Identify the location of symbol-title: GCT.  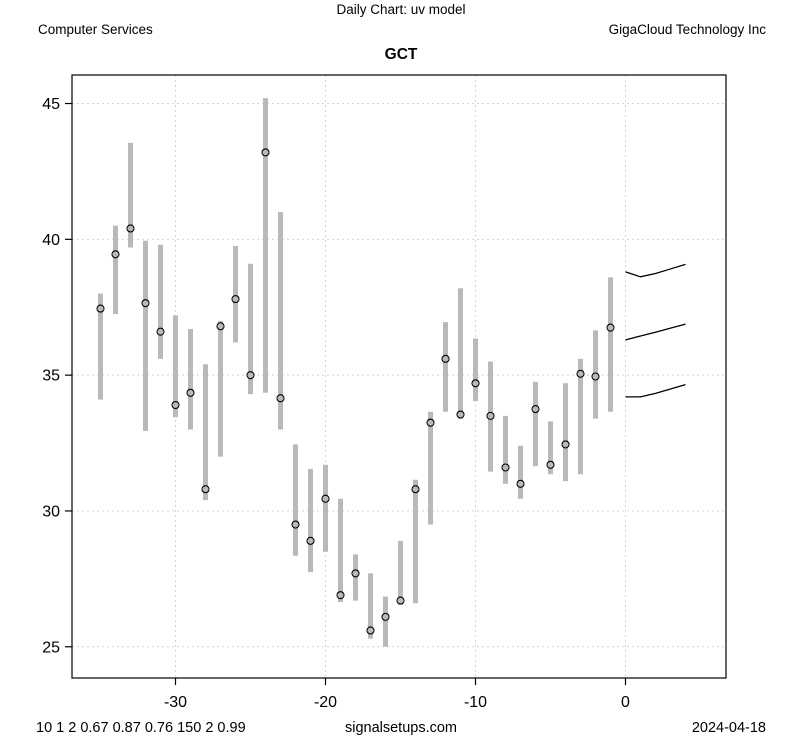
(401, 54).